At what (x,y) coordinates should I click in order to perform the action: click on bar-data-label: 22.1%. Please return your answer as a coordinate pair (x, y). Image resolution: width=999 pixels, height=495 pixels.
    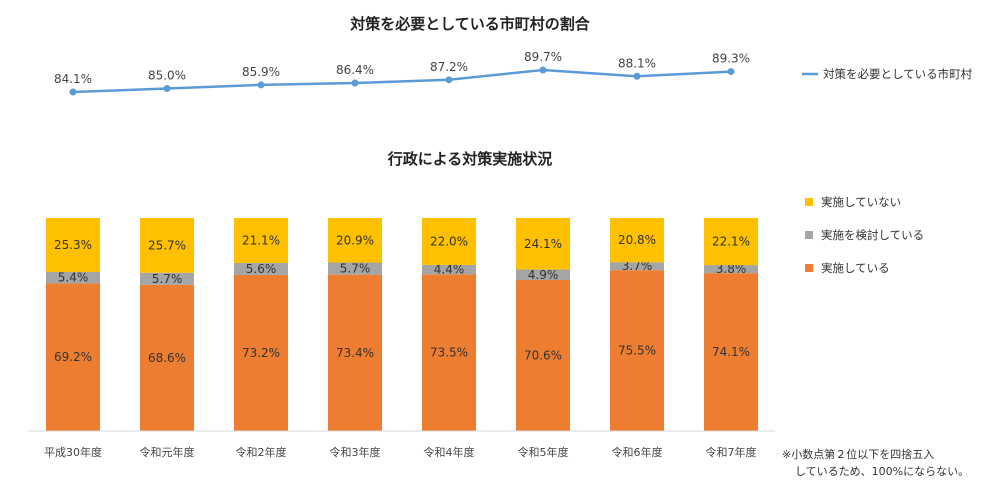
    Looking at the image, I should click on (731, 242).